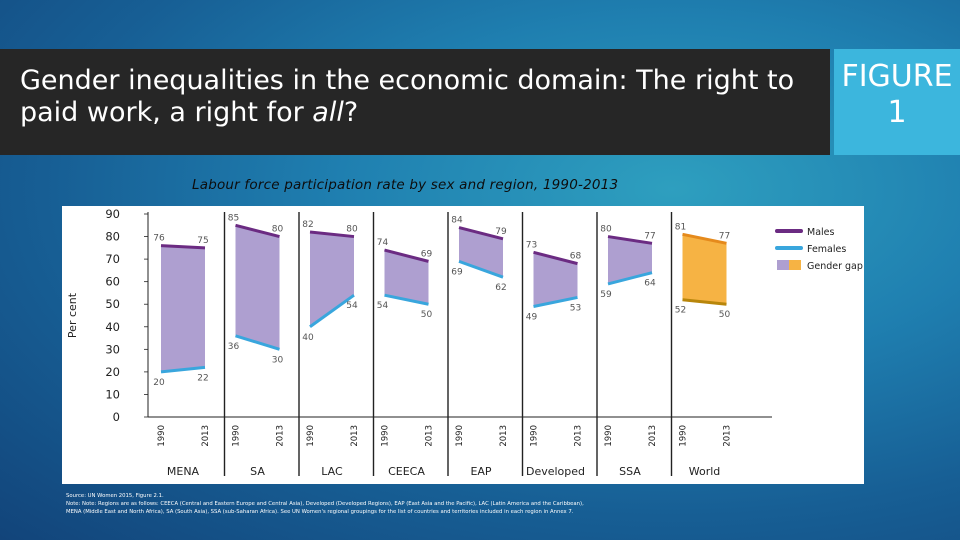  Describe the element at coordinates (159, 239) in the screenshot. I see `males-value-label-1990: 76` at that location.